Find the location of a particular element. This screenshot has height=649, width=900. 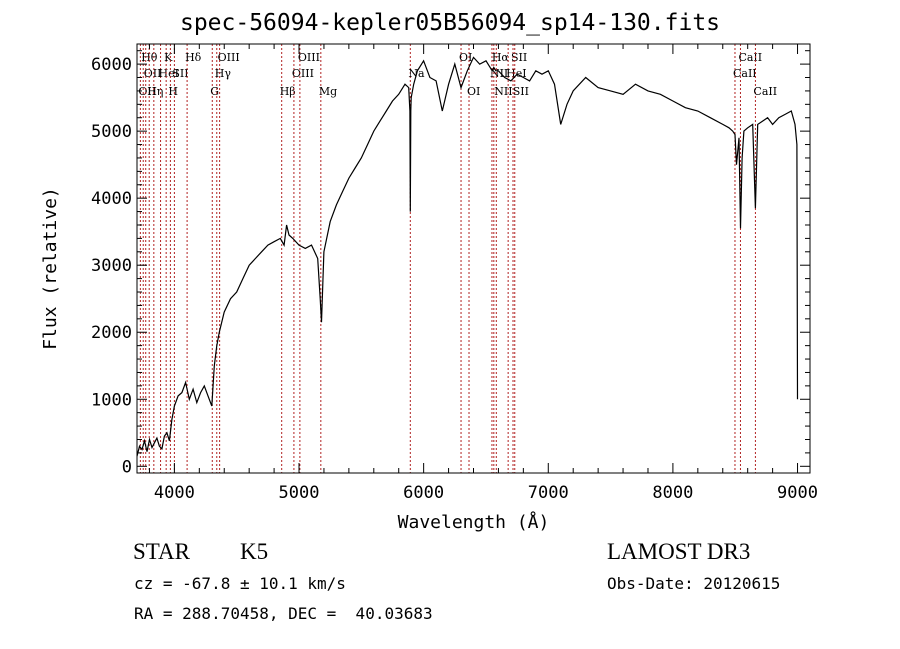

line-marker-label: K is located at coordinates (168, 57).